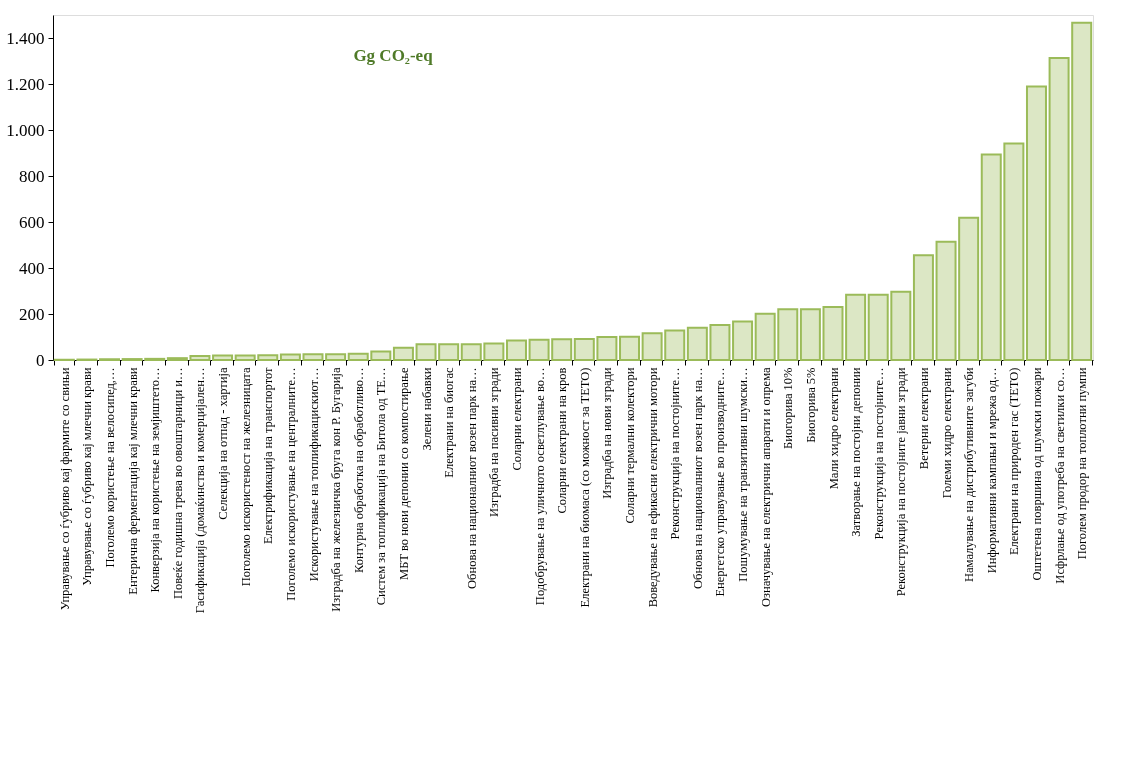  What do you see at coordinates (403, 473) in the screenshot?
I see `x-tick-label: МБТ во нови депонии со компостирање` at bounding box center [403, 473].